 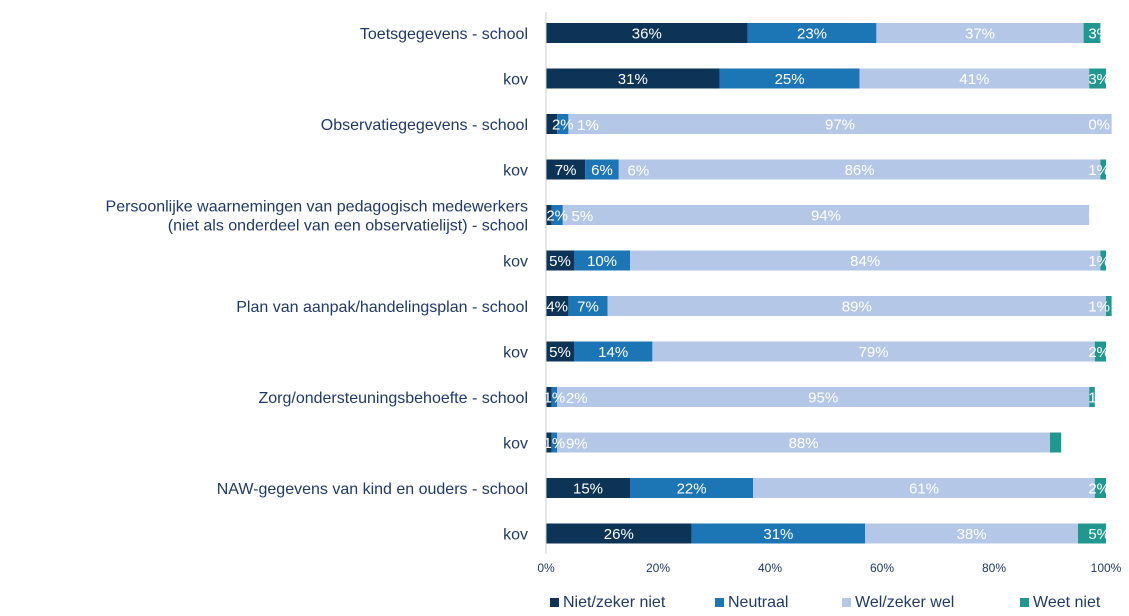 I want to click on x-tick-label: 0%, so click(x=546, y=568).